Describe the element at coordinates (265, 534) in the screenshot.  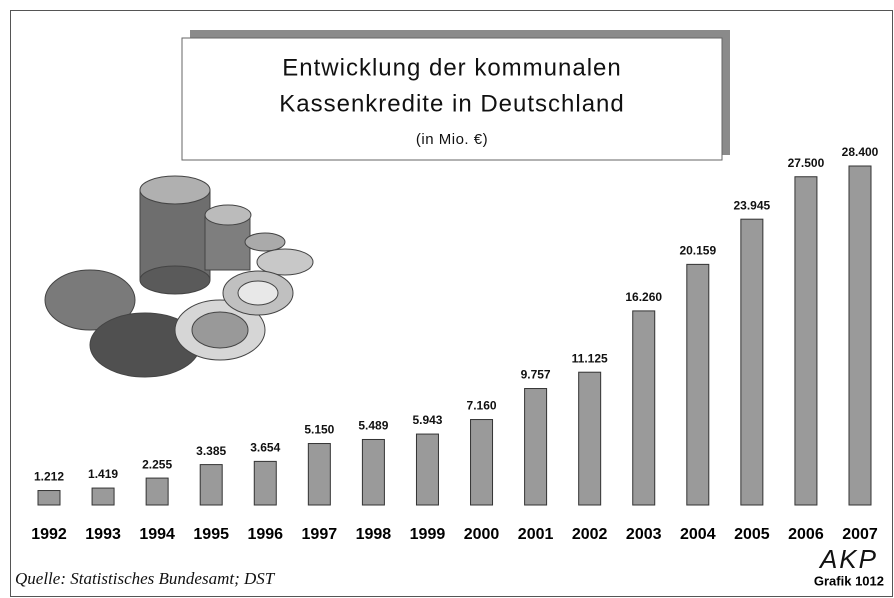
I see `x-tick-label: 1996` at that location.